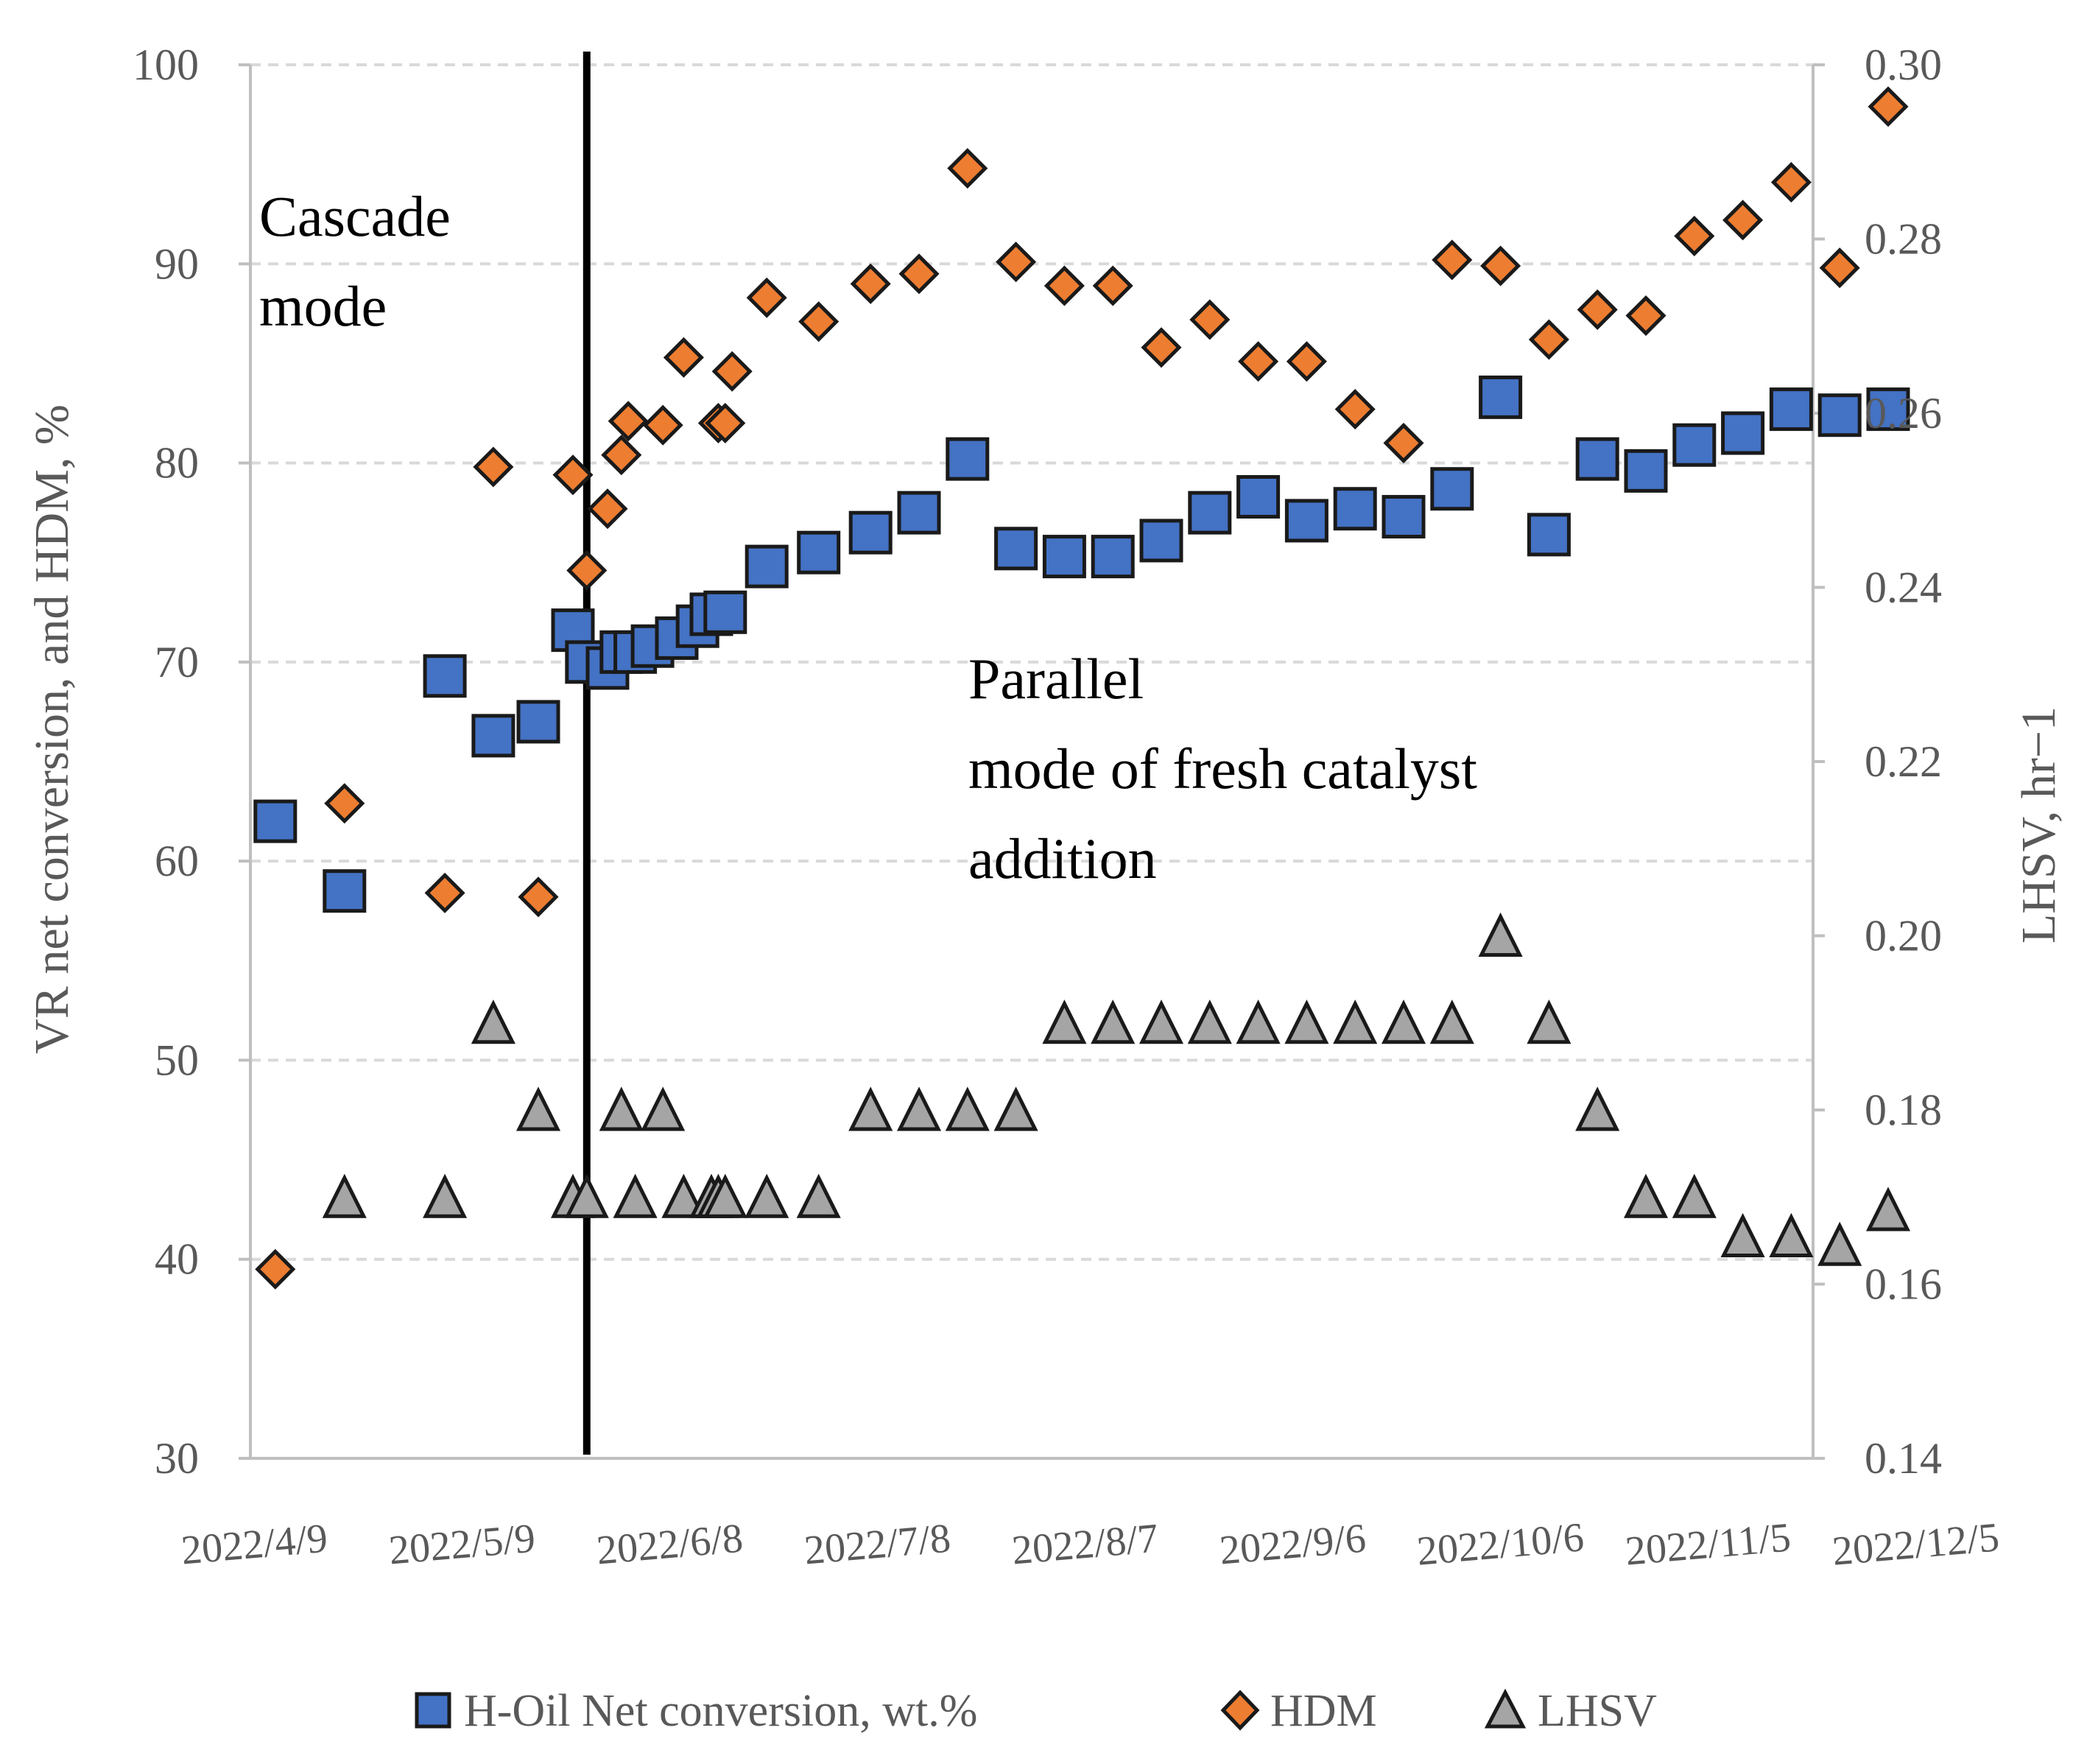 The image size is (2073, 1764). What do you see at coordinates (433, 1710) in the screenshot?
I see `legend-square-marker` at bounding box center [433, 1710].